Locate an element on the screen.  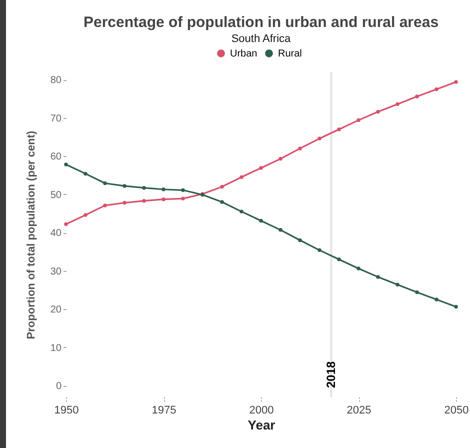
y-tick-label: 0 is located at coordinates (59, 386).